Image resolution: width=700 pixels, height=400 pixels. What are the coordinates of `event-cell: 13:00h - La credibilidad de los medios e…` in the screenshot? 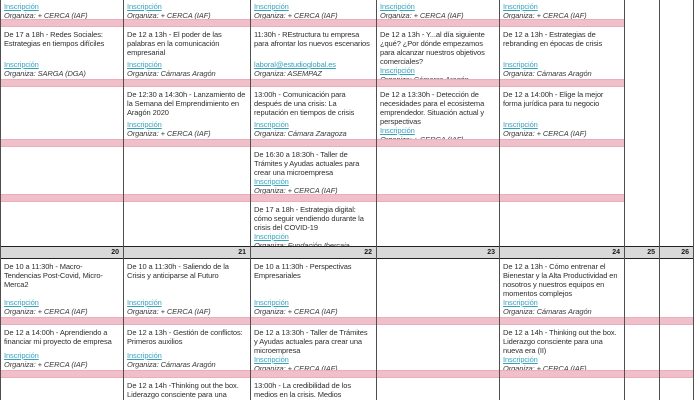 It's located at (313, 389).